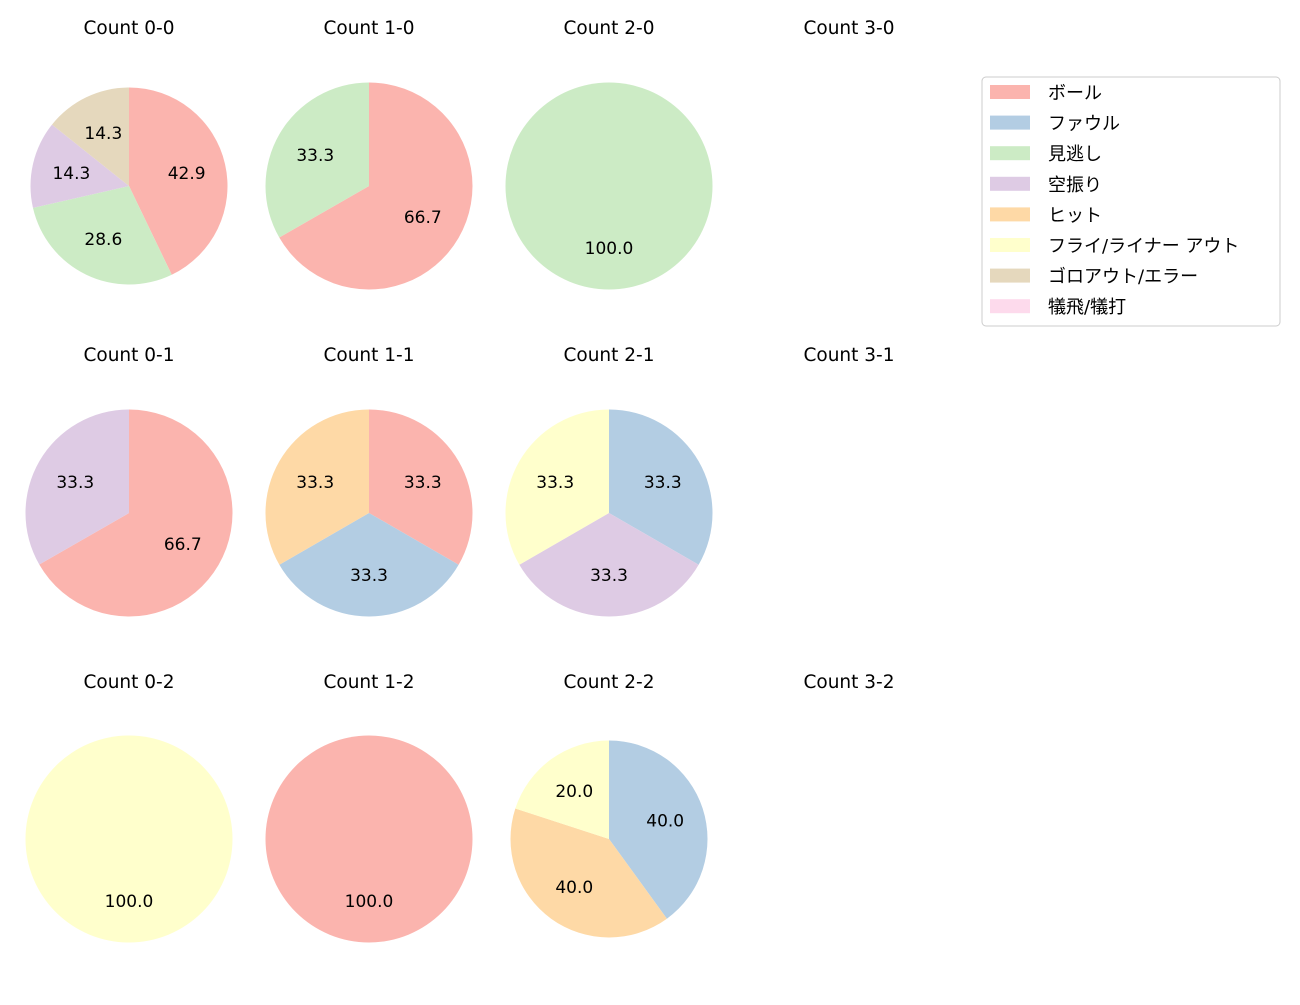 The image size is (1300, 1005). I want to click on legend-label: 見逃し, so click(1075, 154).